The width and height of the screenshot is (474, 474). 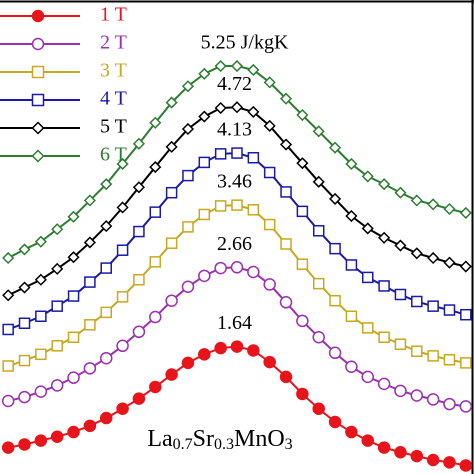 I want to click on compound-formula: La0.7Sr0.3MnO3, so click(x=219, y=439).